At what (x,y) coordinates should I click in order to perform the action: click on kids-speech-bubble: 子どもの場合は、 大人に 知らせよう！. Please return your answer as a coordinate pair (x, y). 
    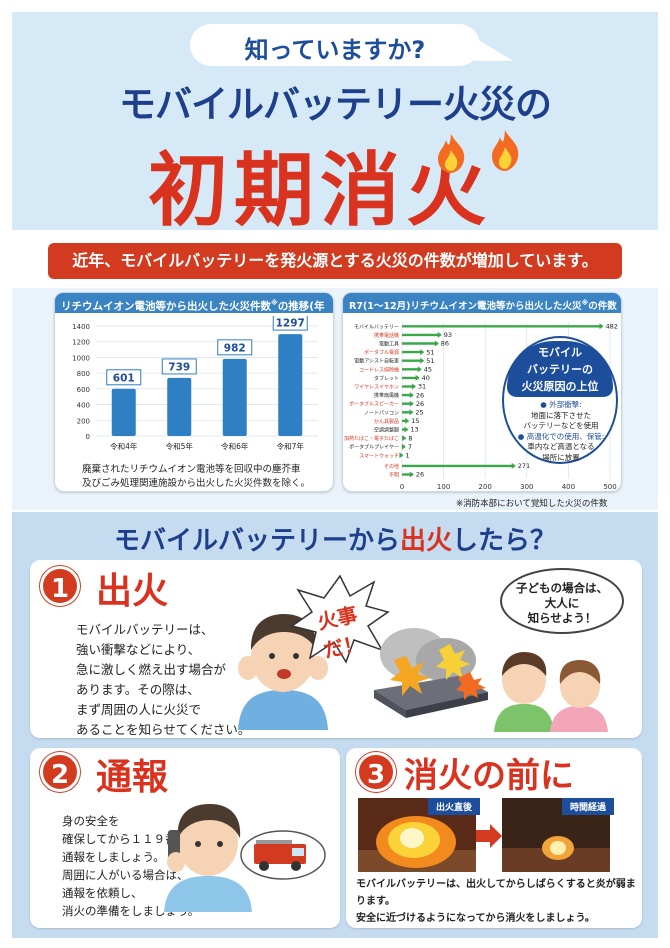
    Looking at the image, I should click on (562, 601).